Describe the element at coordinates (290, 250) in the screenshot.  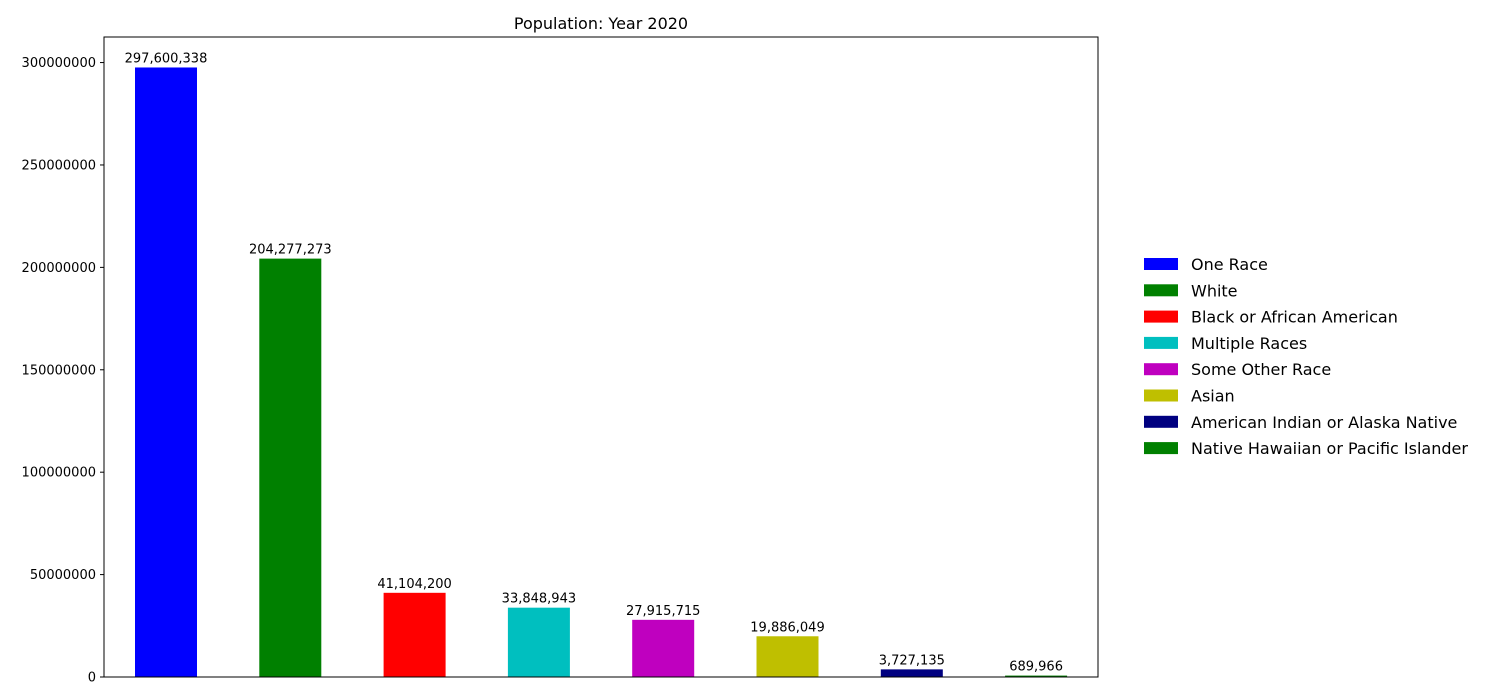
I see `bar-value-label: 204,277,273` at that location.